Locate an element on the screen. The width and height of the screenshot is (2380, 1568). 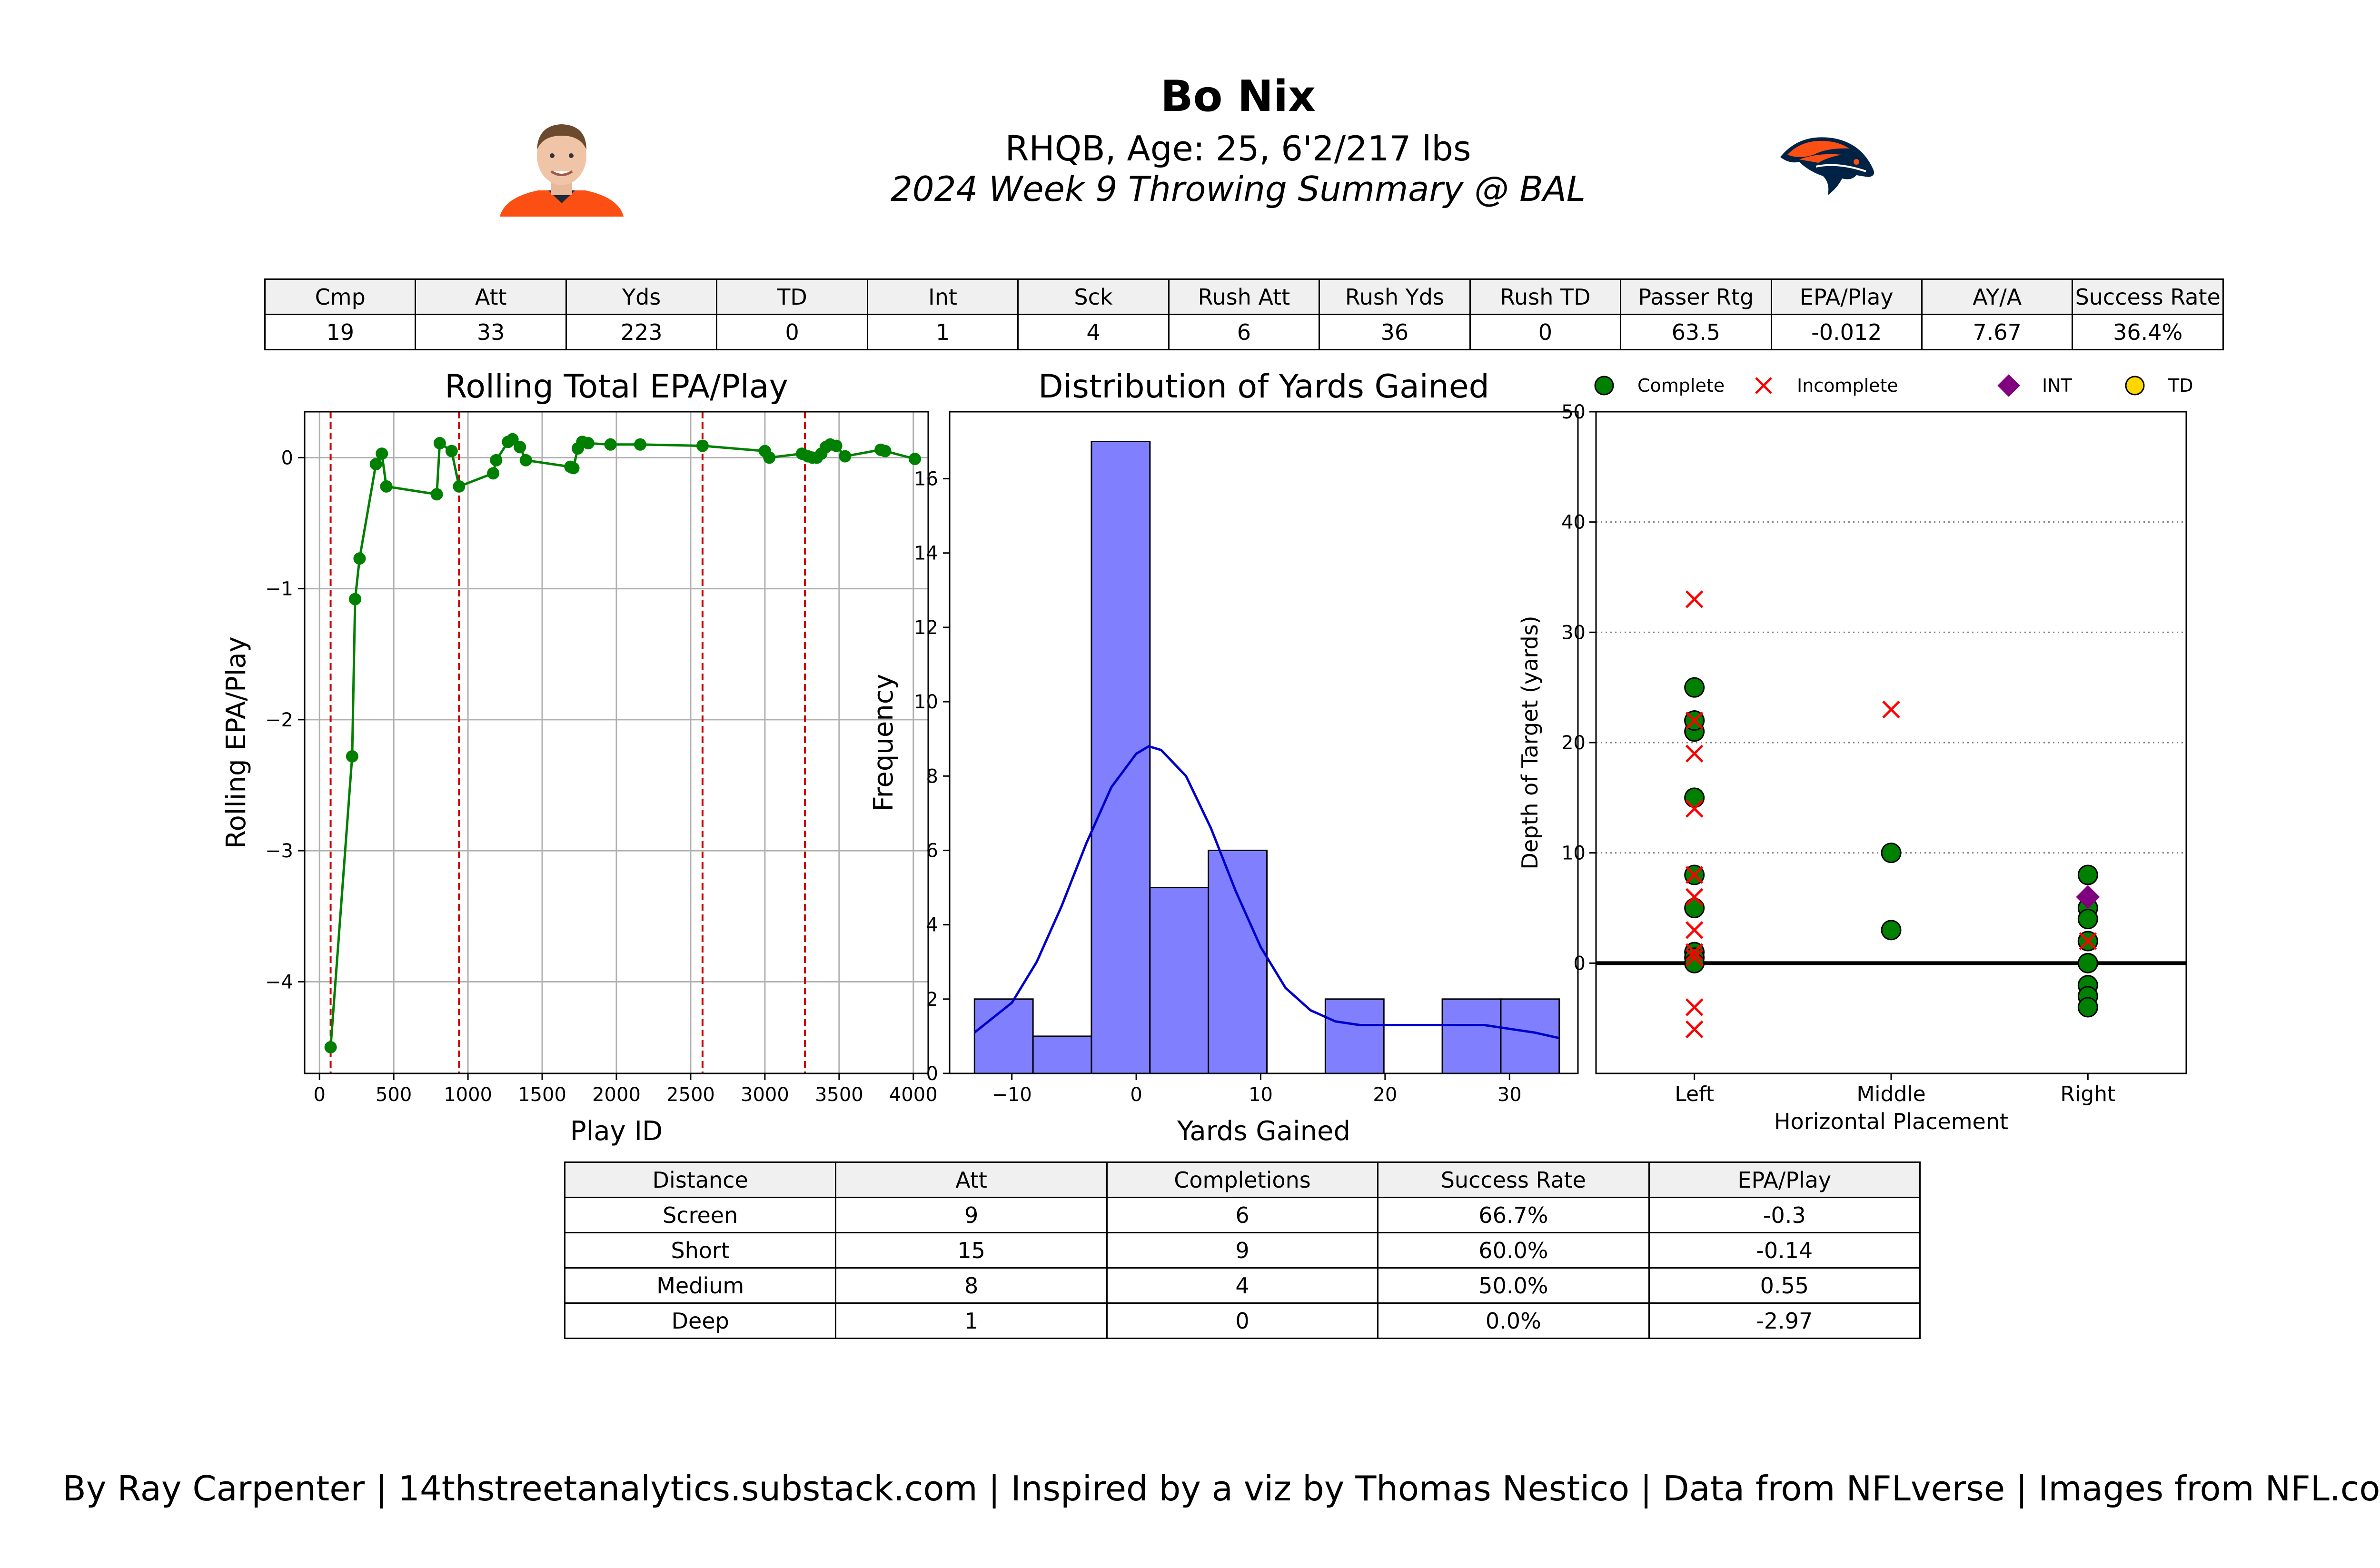
x-tick-label: −10 is located at coordinates (1011, 1095).